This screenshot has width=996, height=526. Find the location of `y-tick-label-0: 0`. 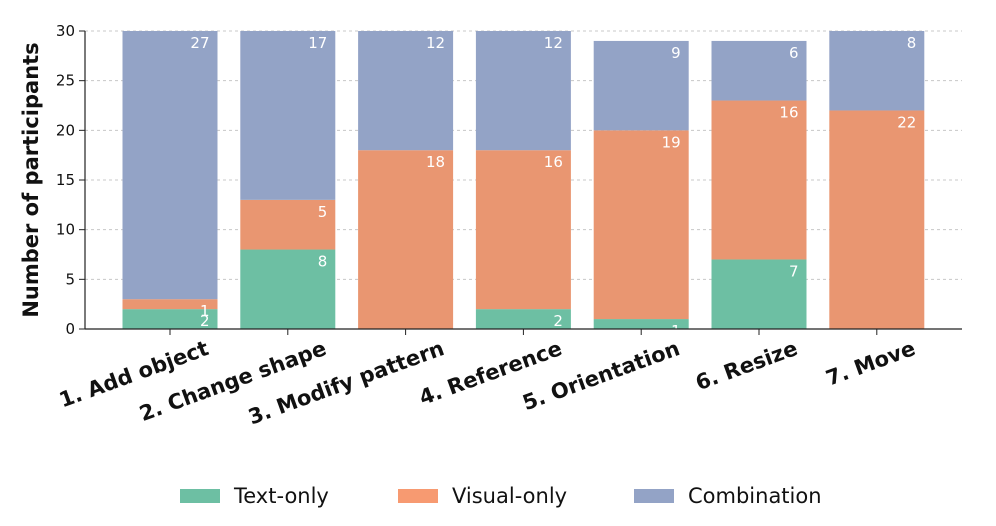

y-tick-label-0: 0 is located at coordinates (70, 329).